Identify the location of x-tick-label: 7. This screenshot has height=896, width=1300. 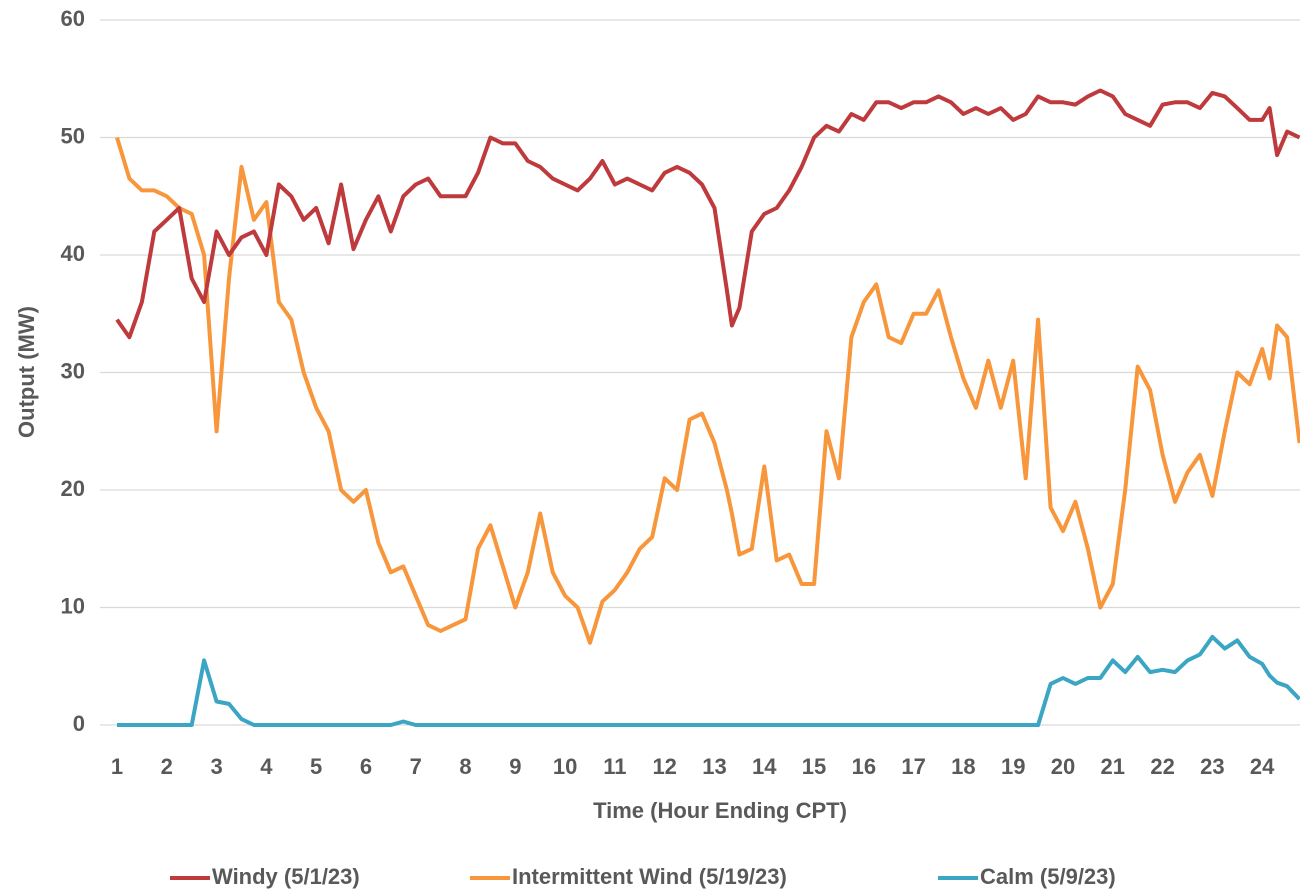
(416, 766).